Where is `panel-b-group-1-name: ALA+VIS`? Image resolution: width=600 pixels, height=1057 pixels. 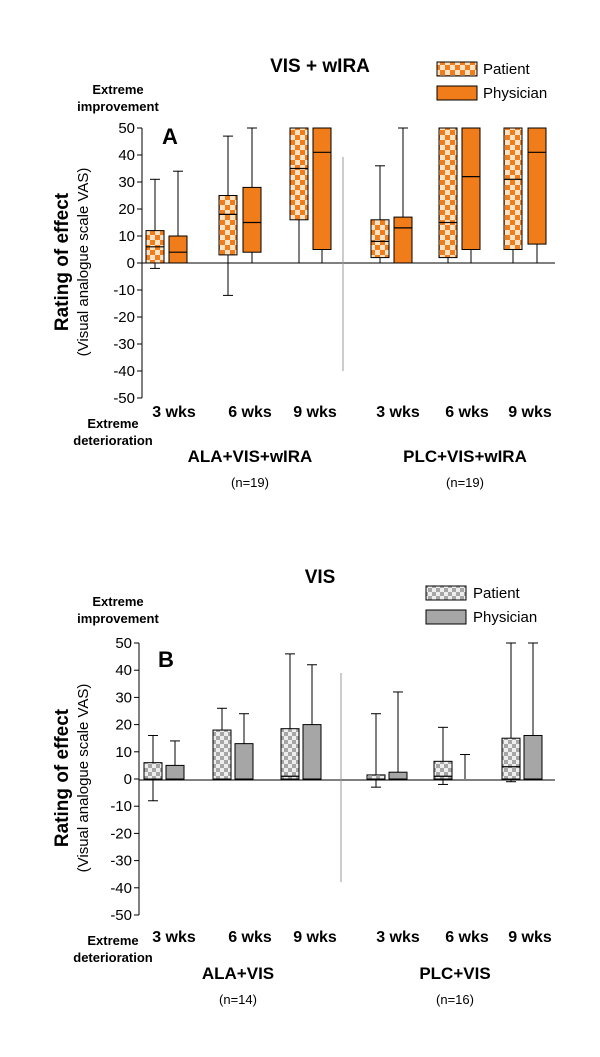 panel-b-group-1-name: ALA+VIS is located at coordinates (238, 973).